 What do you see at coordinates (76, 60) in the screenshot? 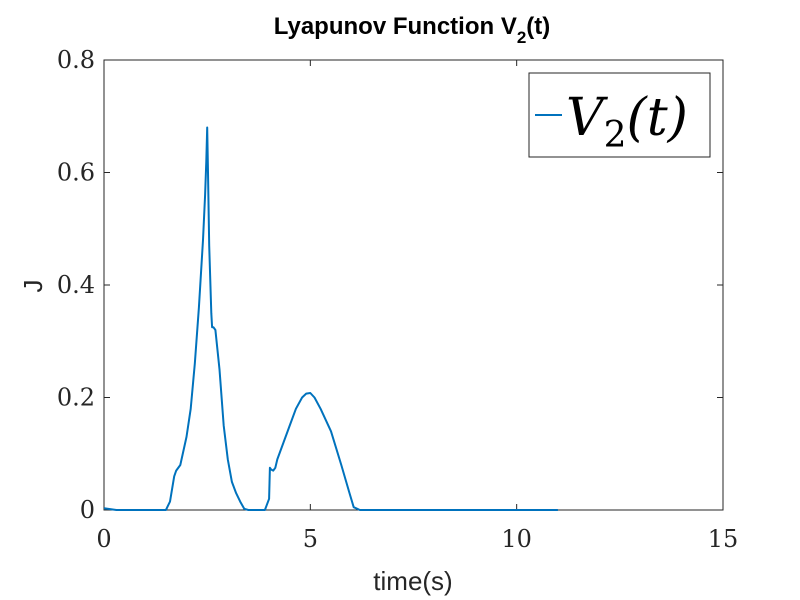
I see `y-tick-label: 0.8` at bounding box center [76, 60].